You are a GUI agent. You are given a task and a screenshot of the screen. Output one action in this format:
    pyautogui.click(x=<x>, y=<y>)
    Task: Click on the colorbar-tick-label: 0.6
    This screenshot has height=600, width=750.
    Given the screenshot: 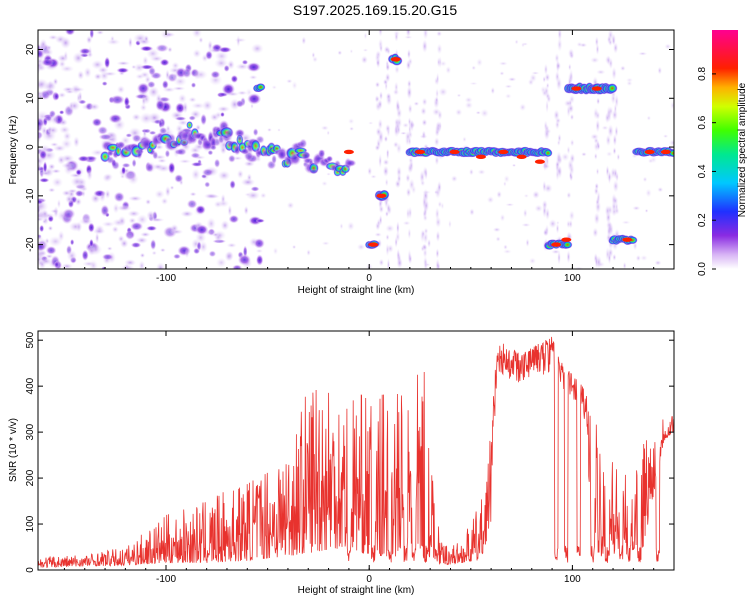 What is the action you would take?
    pyautogui.click(x=702, y=122)
    